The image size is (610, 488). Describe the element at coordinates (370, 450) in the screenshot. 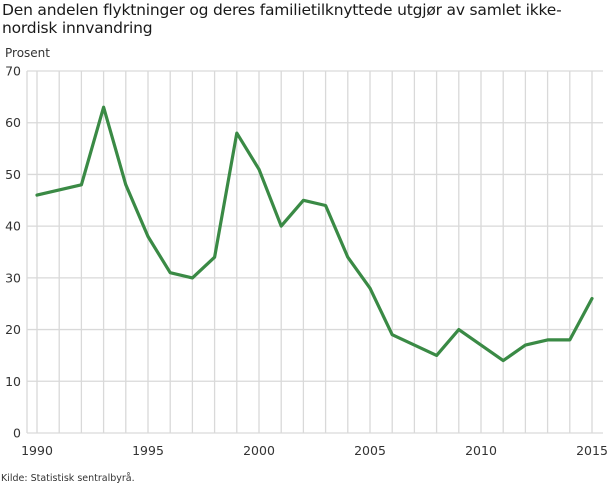

I see `x-tick-label: 2005` at that location.